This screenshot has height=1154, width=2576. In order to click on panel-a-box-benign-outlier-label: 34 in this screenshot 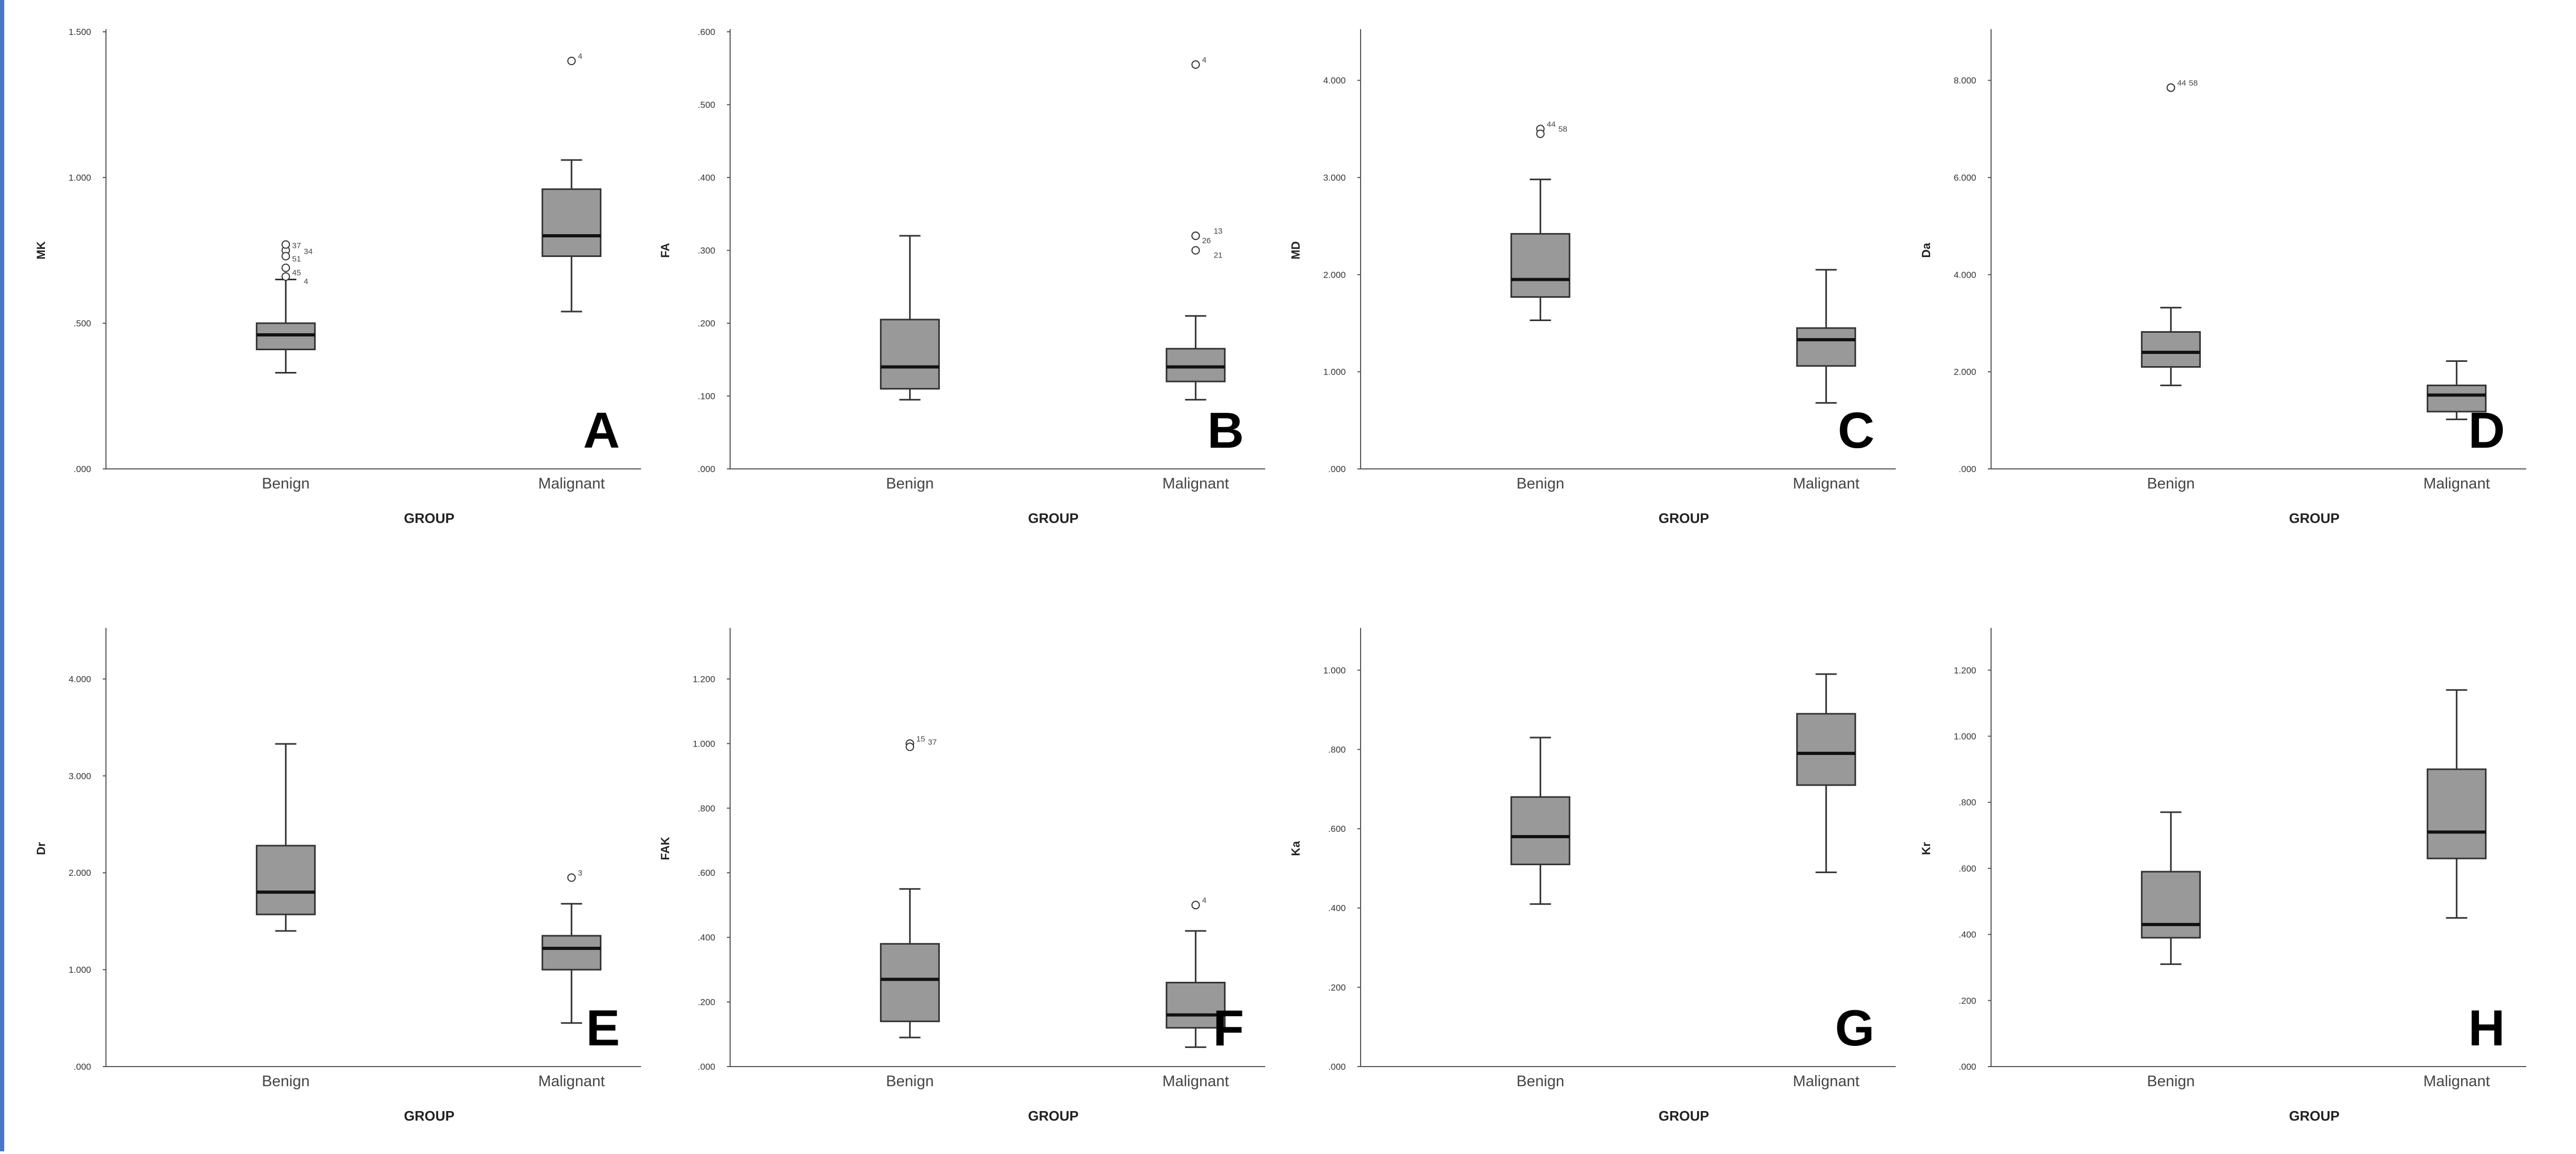, I will do `click(308, 251)`.